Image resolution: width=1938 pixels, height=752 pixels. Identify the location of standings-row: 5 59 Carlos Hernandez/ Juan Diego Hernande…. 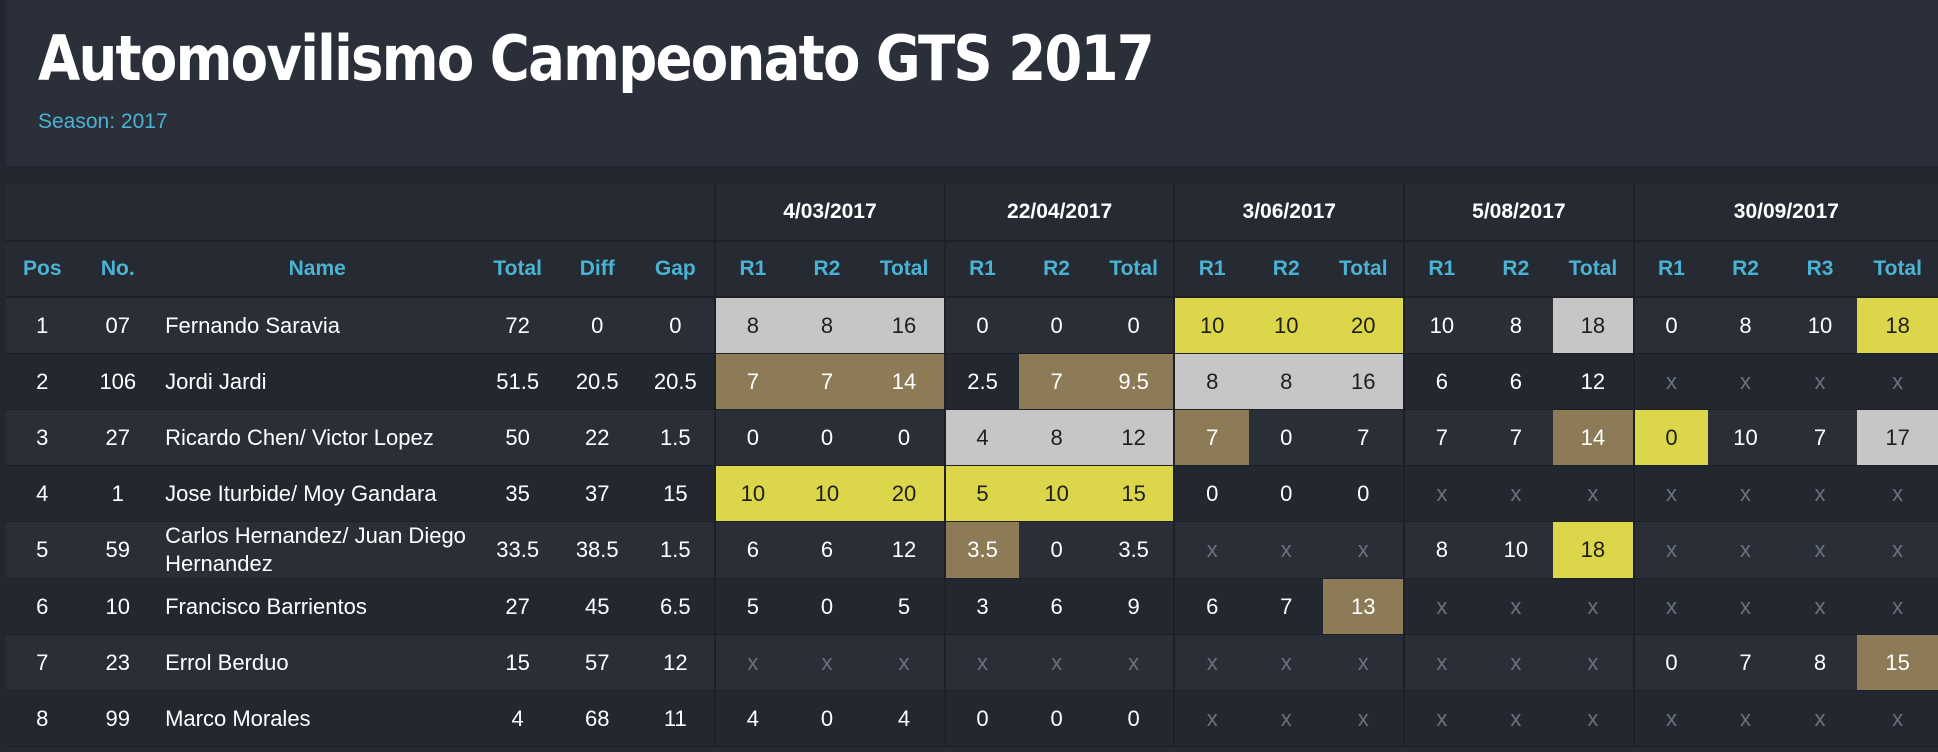
(972, 550).